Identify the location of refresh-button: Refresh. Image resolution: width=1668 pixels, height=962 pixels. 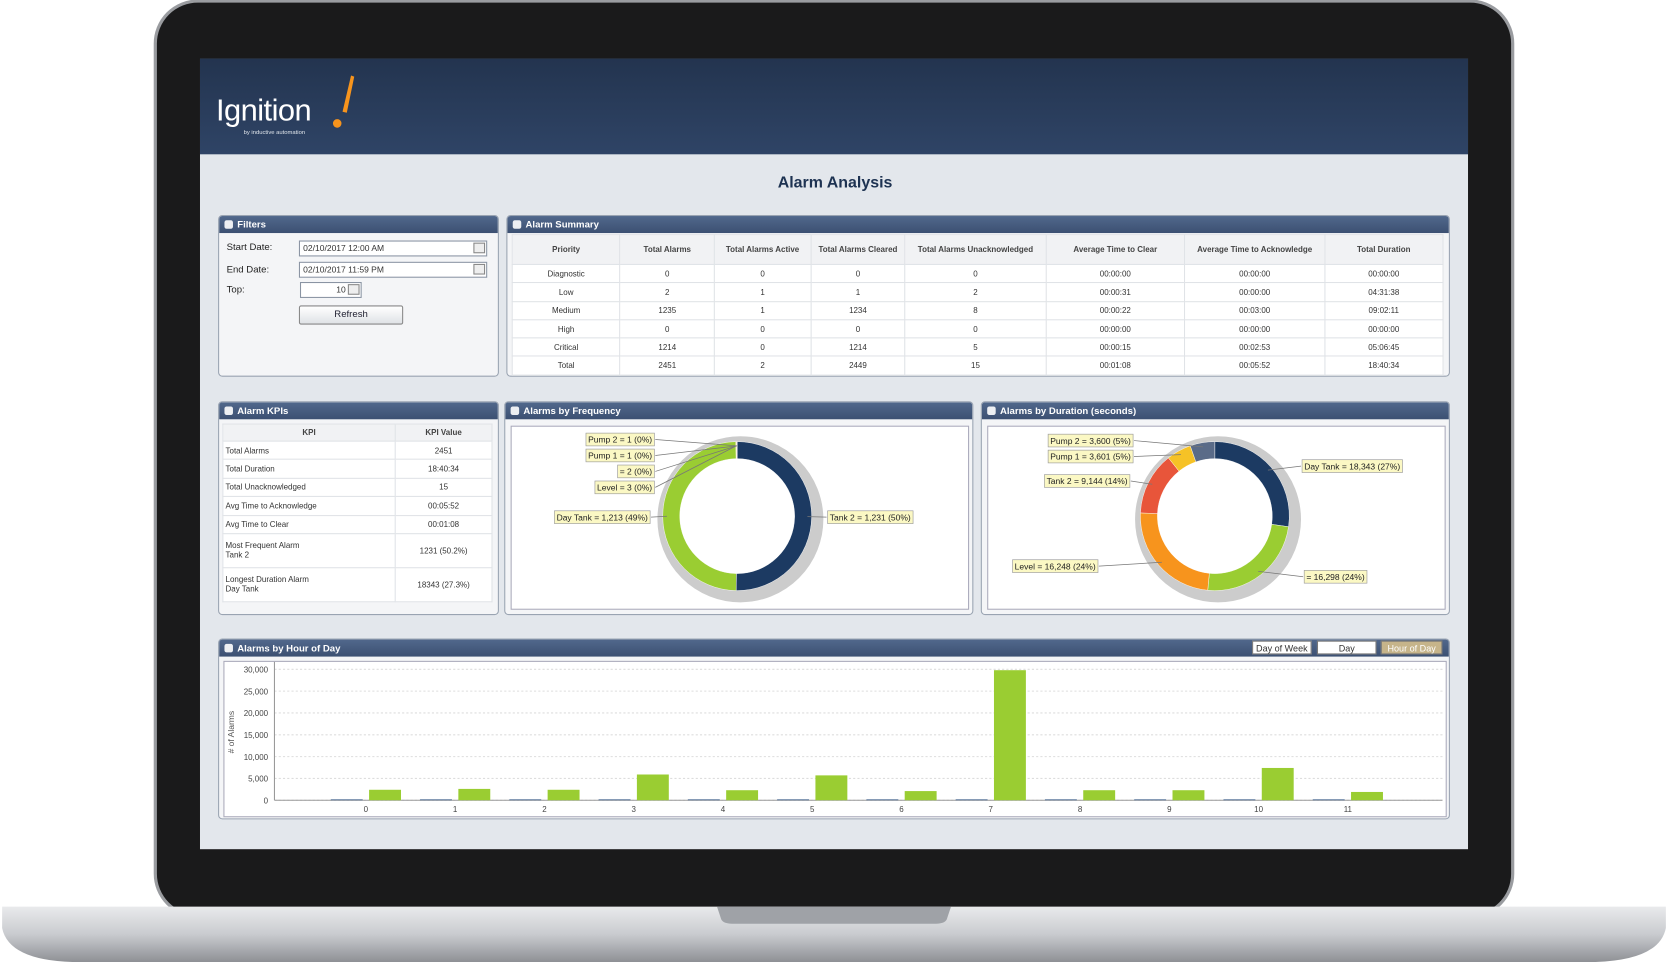
(351, 315).